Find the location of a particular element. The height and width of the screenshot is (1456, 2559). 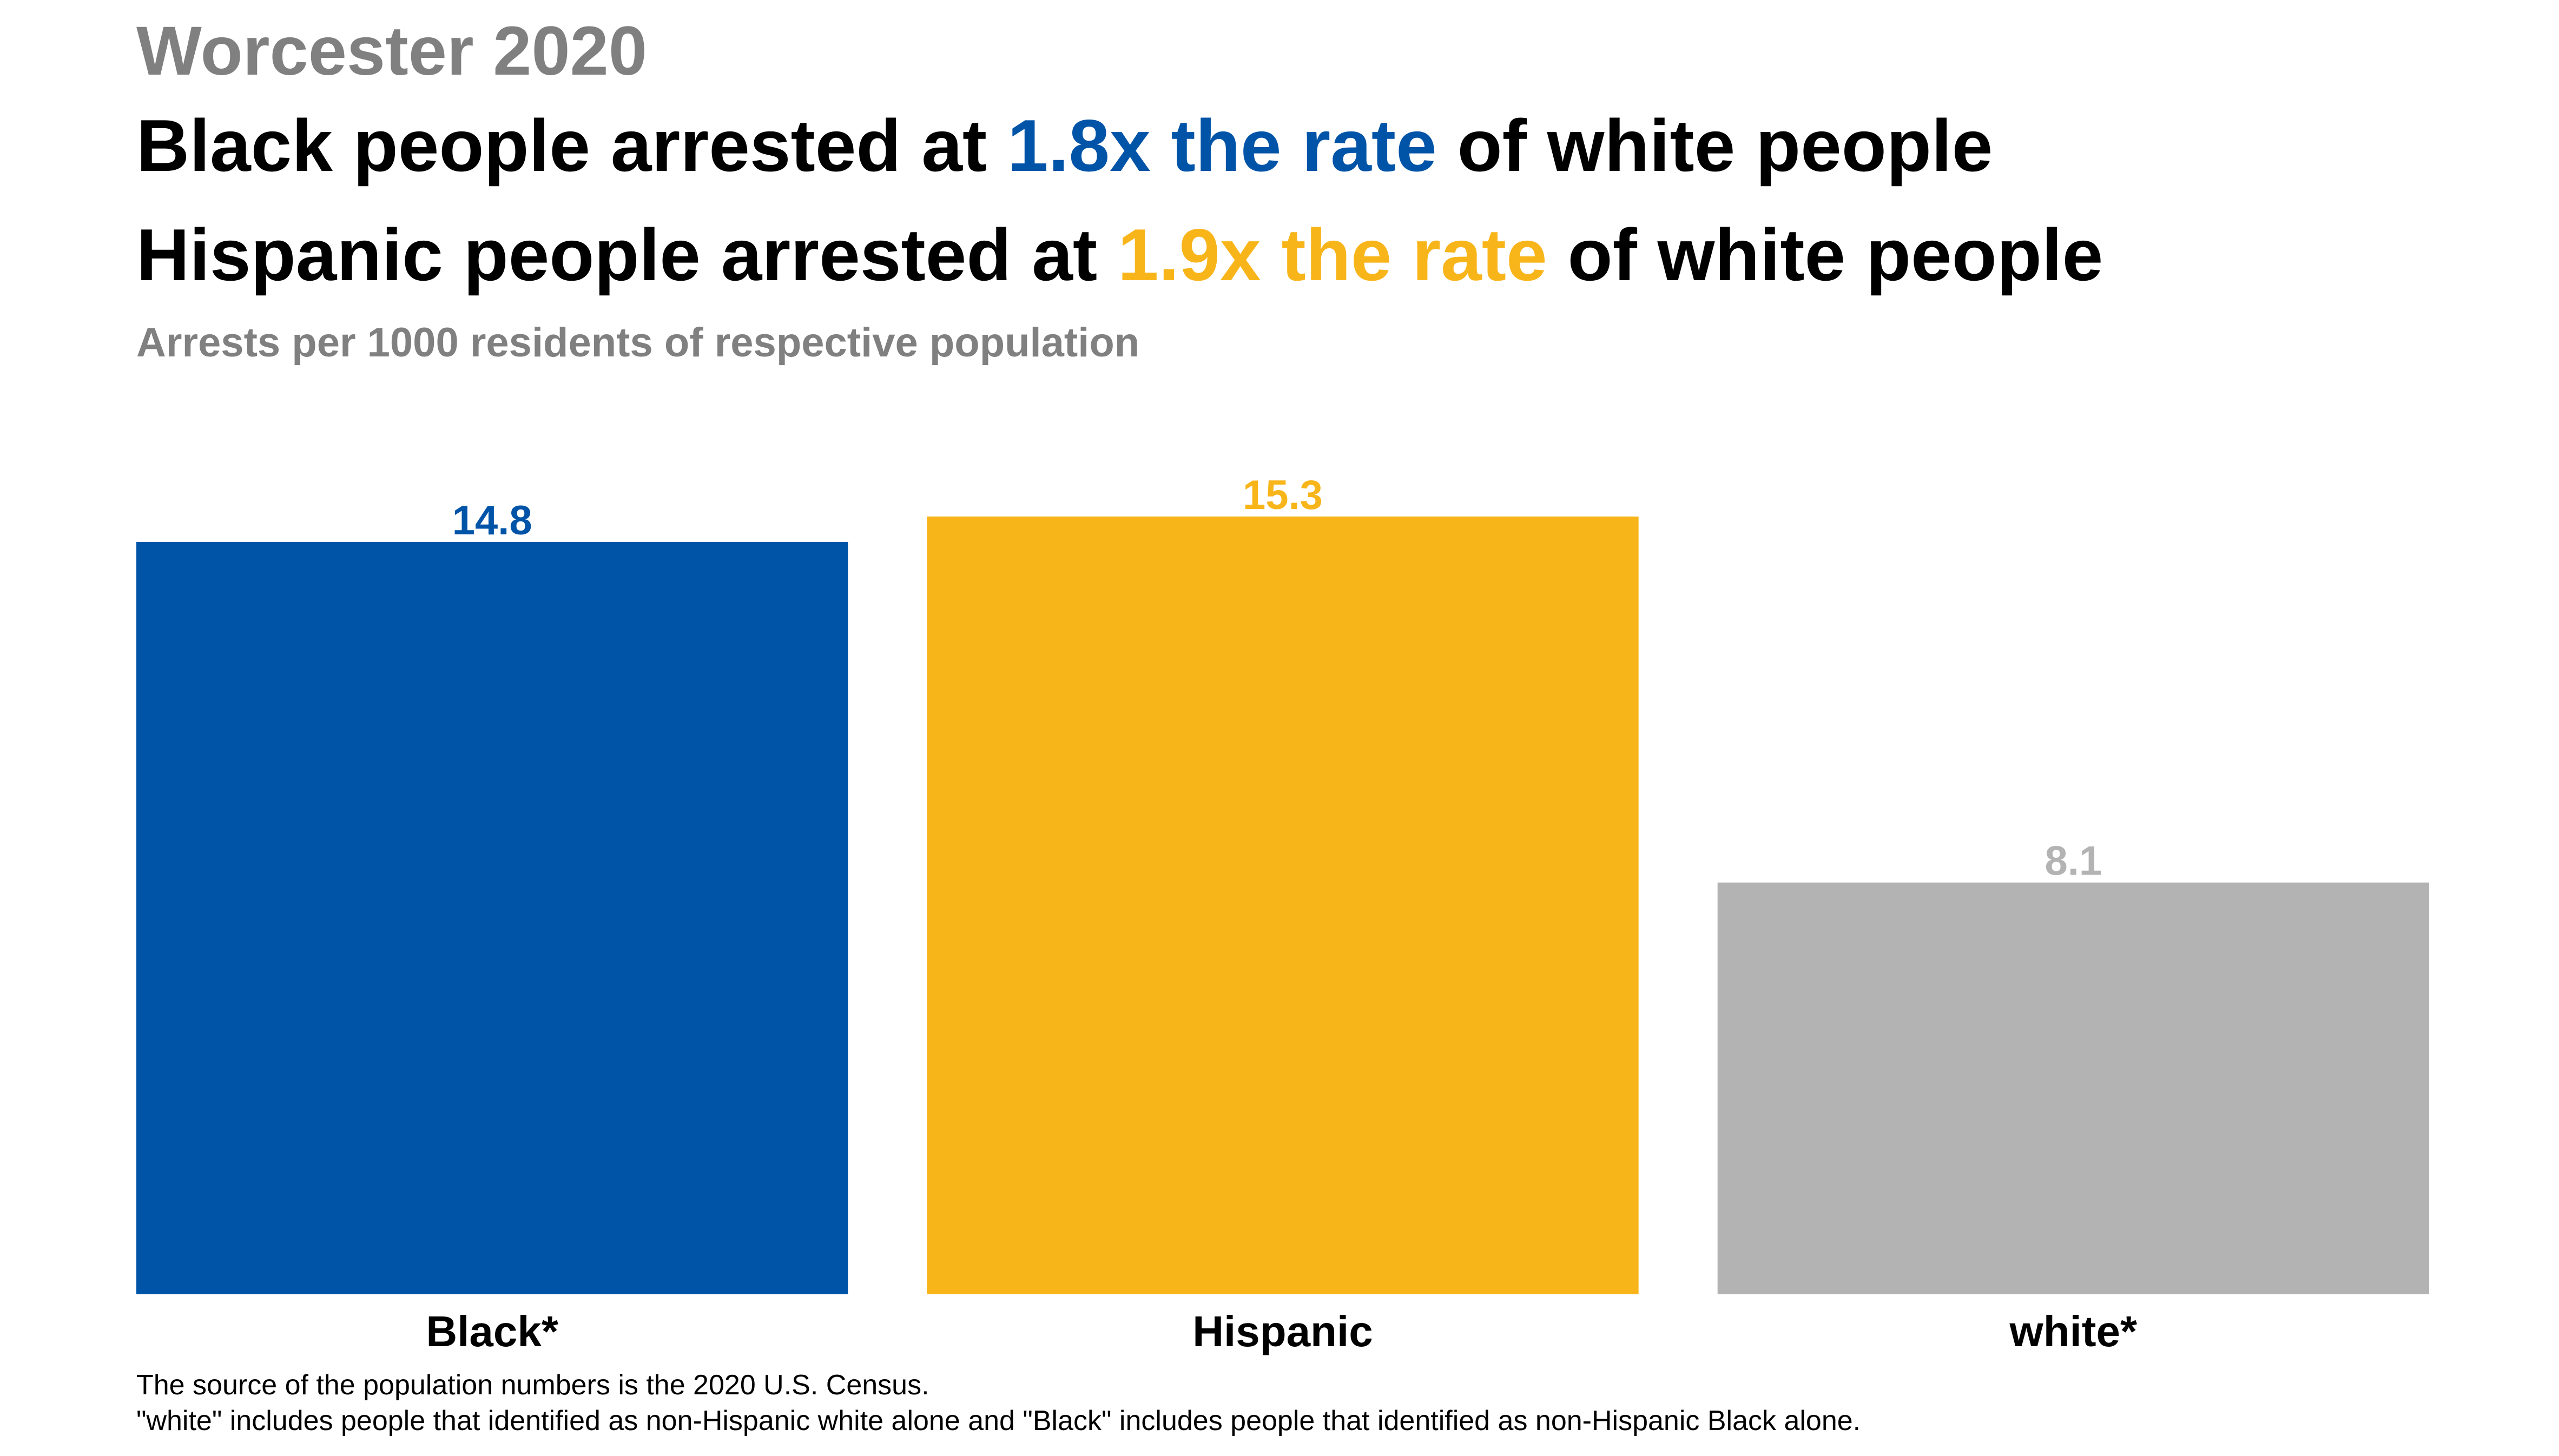

value-label-hispanic: 15.3 is located at coordinates (1283, 495).